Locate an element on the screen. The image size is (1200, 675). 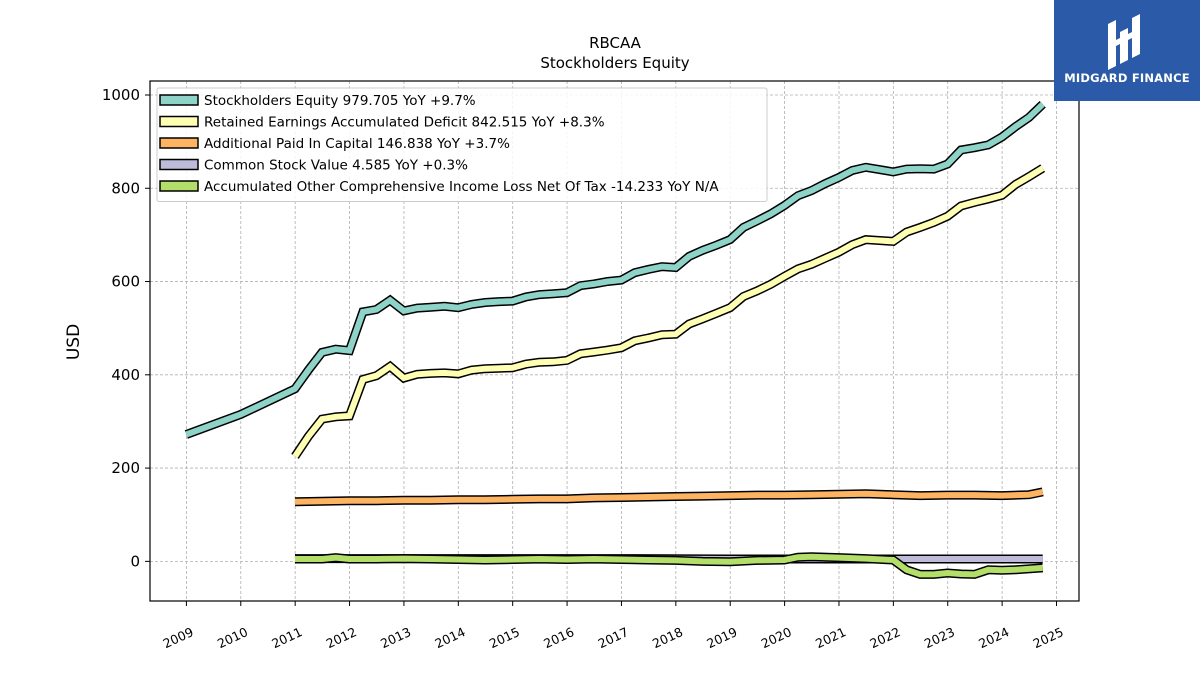
brand-logo: MIDGARD FINANCE is located at coordinates (1127, 50).